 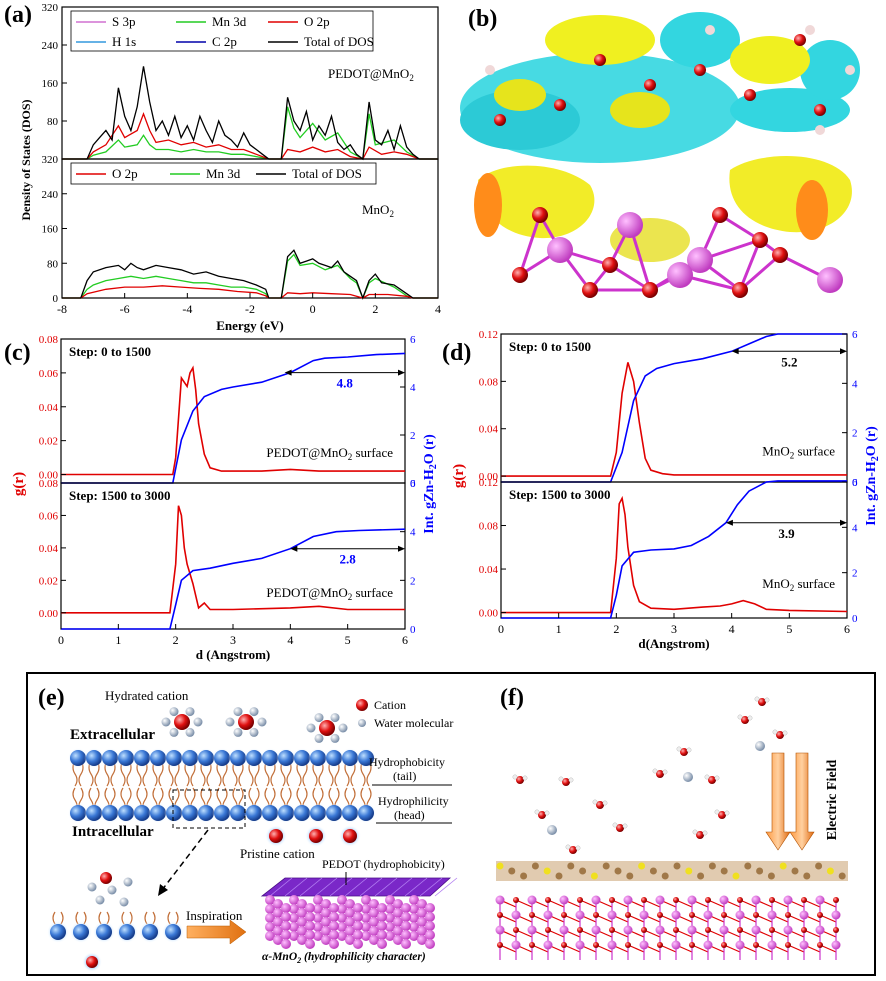 What do you see at coordinates (327, 728) in the screenshot?
I see `cation` at bounding box center [327, 728].